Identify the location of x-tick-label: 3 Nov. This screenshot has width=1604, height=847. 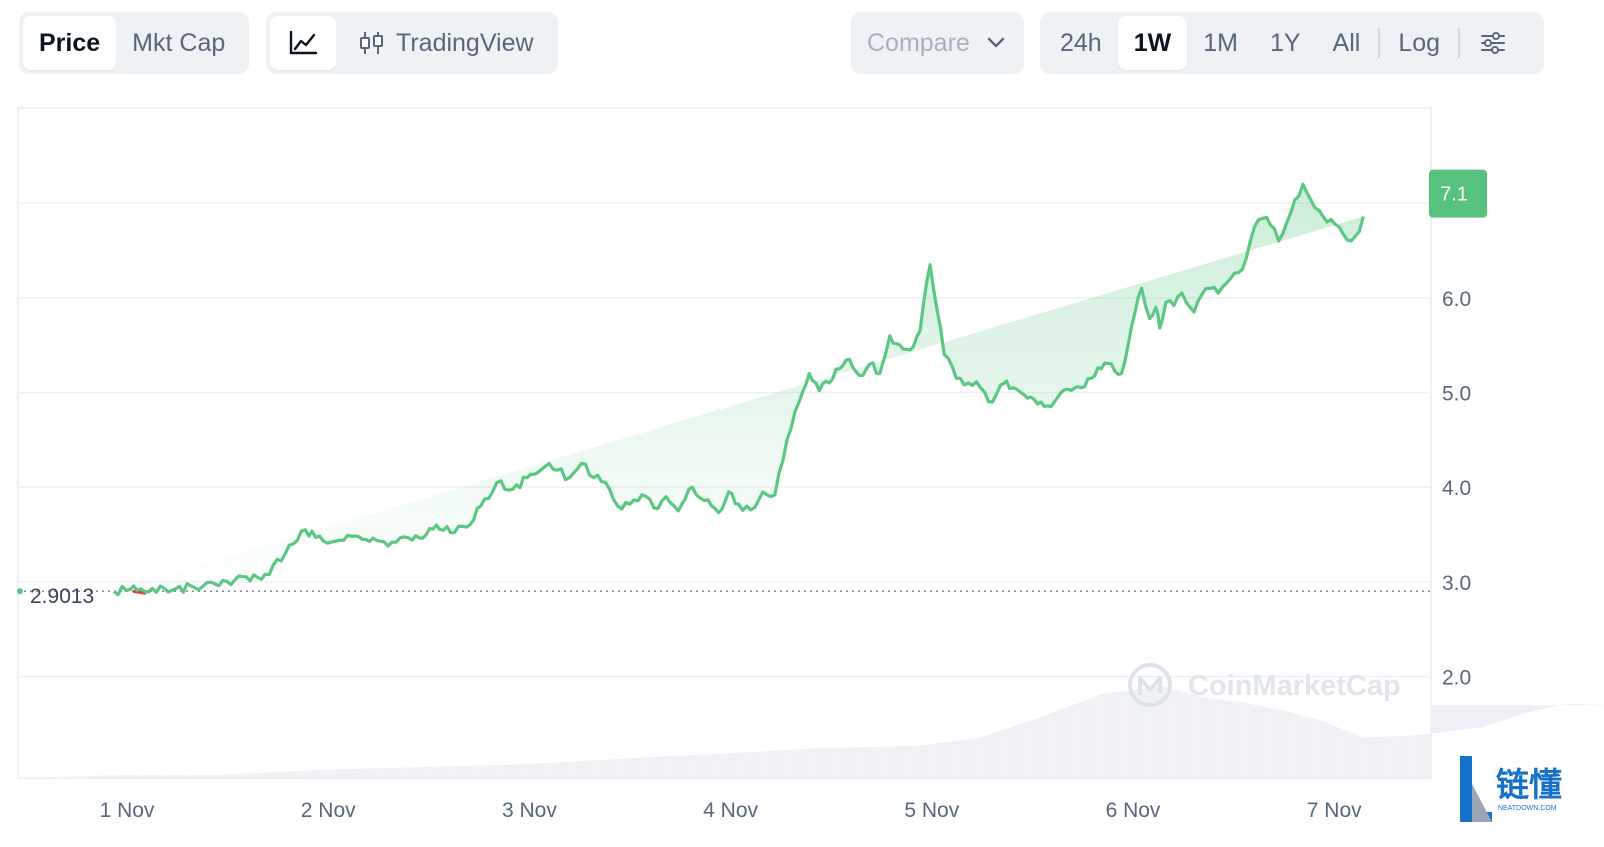
(529, 810).